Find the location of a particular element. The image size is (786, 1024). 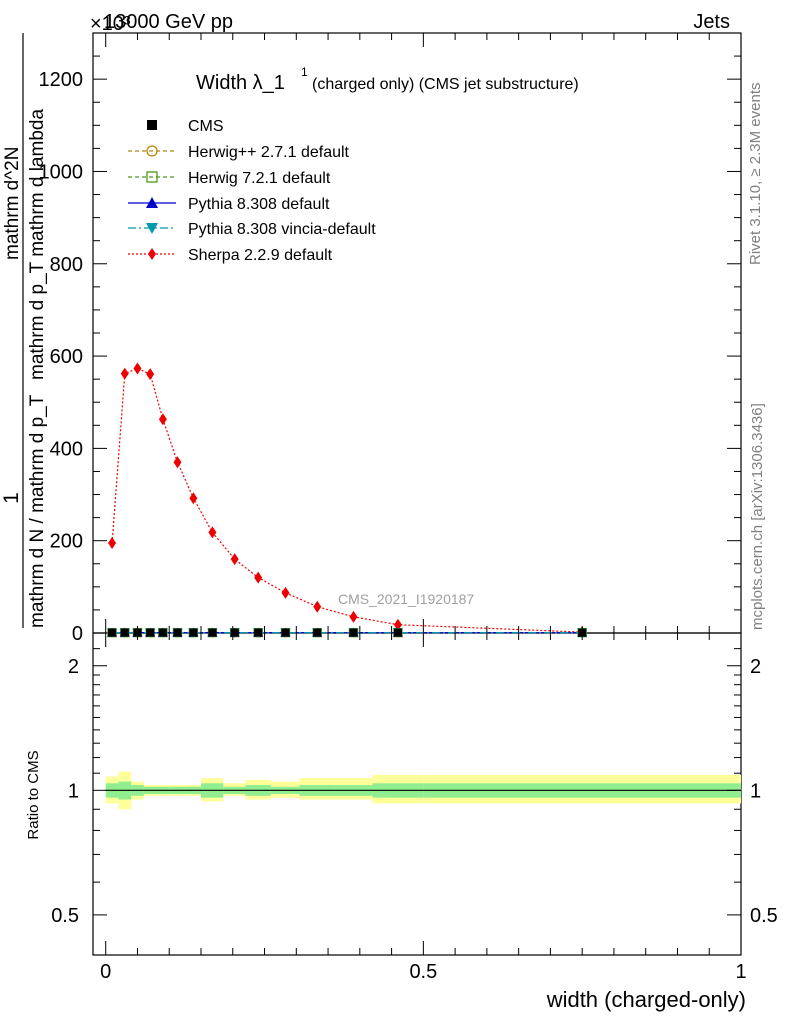

legend-label-sherpa: Sherpa 2.2.9 default is located at coordinates (260, 255).